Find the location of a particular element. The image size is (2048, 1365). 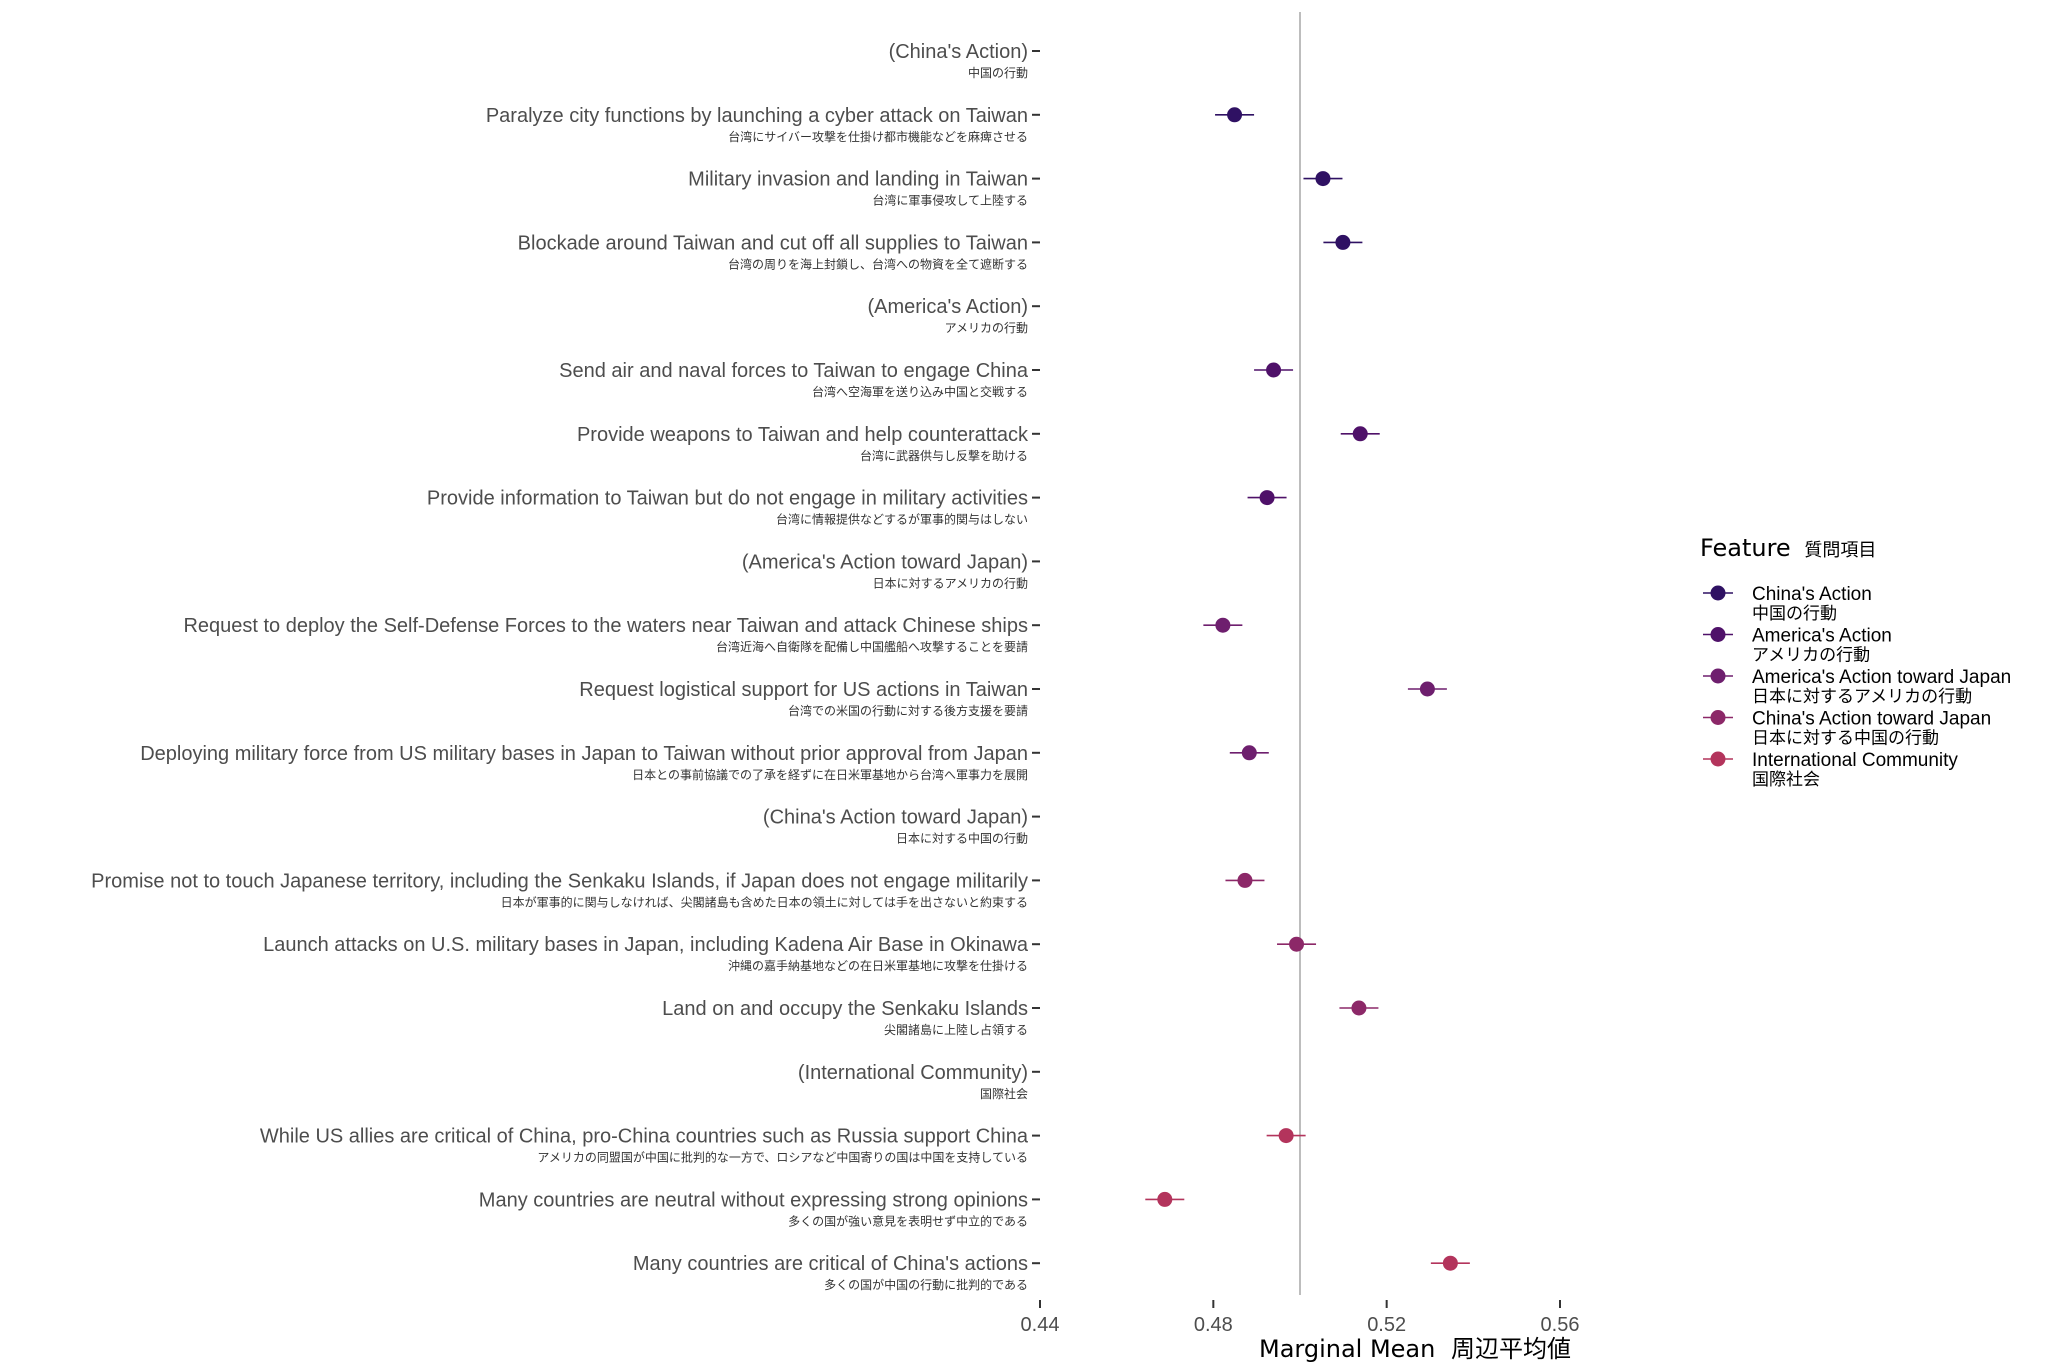

row-label-ja: 台湾にサイバー攻撃を仕掛け都市機能などを麻痺させる is located at coordinates (878, 136).